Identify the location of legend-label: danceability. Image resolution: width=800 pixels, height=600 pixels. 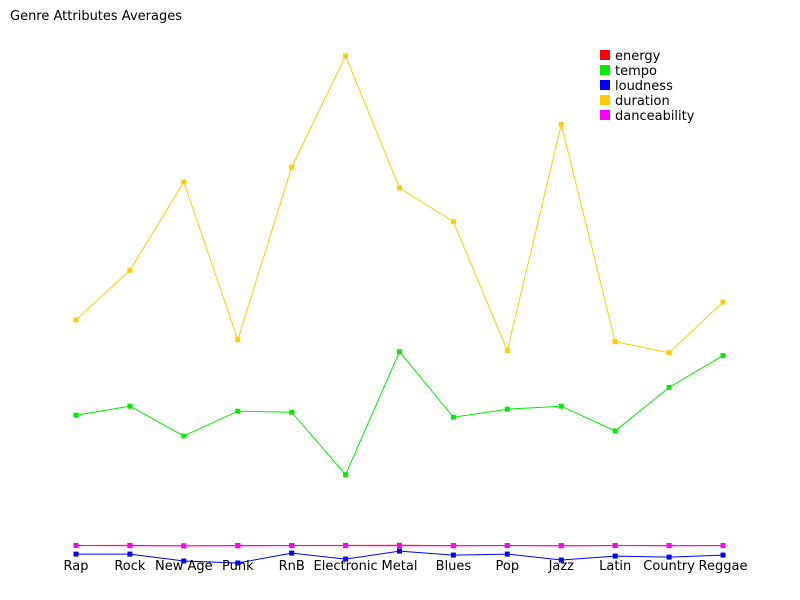
(655, 116).